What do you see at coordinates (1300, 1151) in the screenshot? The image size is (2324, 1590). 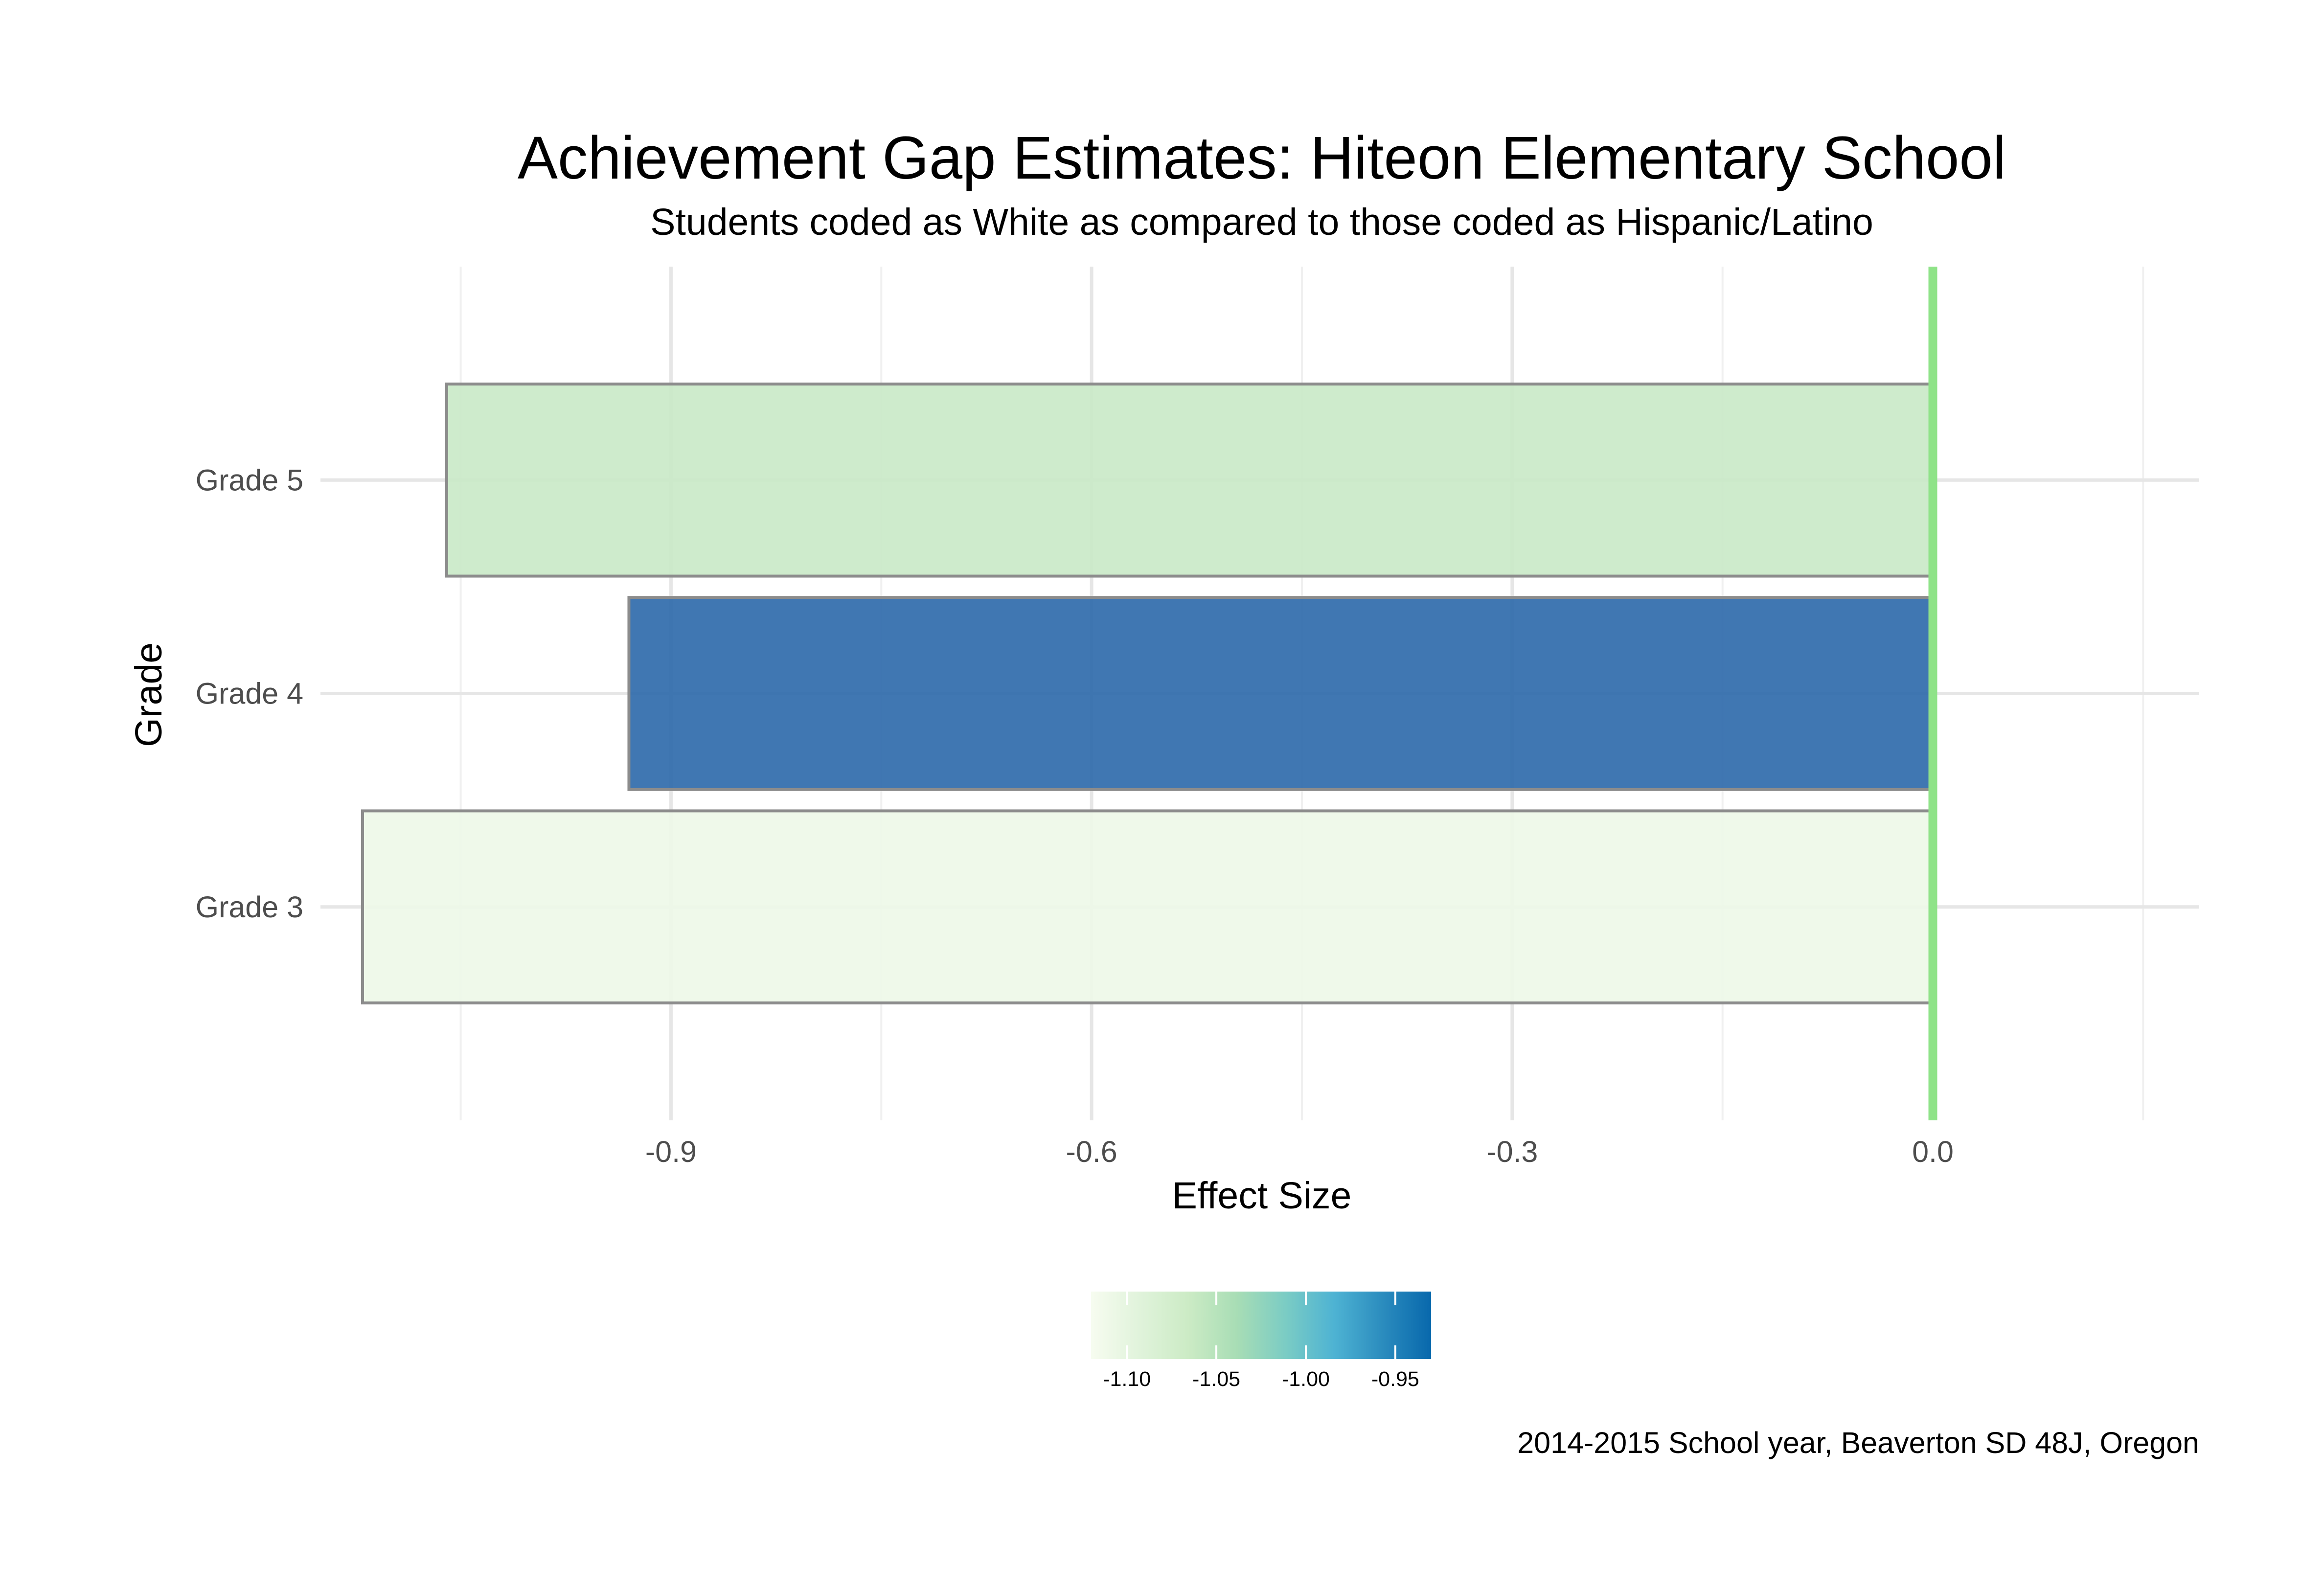 I see `x-tick-labels: -0.9 -0.6 -0.3 0.0` at bounding box center [1300, 1151].